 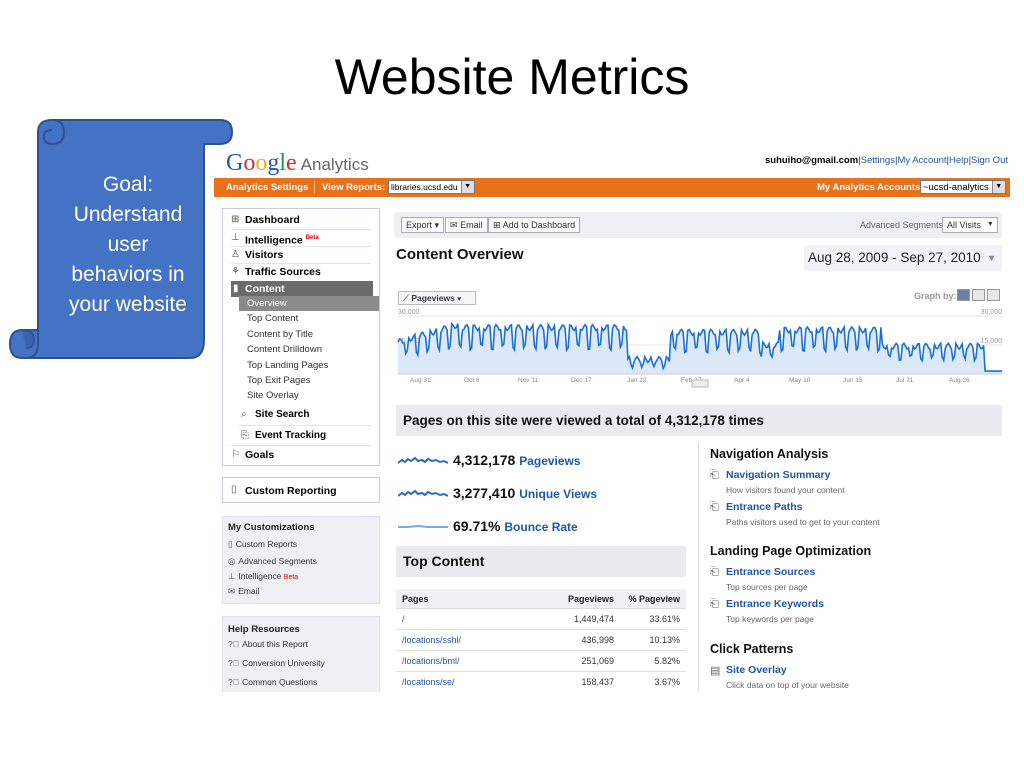 I want to click on page-link: /locations/sshl/, so click(x=432, y=640).